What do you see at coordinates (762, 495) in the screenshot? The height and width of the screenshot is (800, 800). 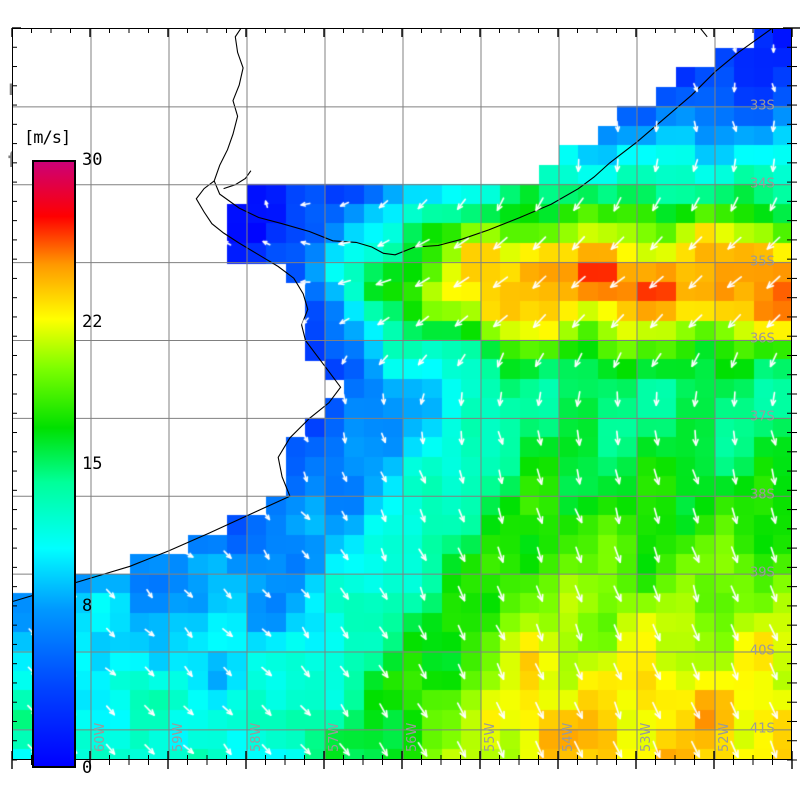 I see `lat-label-38S: 38S` at bounding box center [762, 495].